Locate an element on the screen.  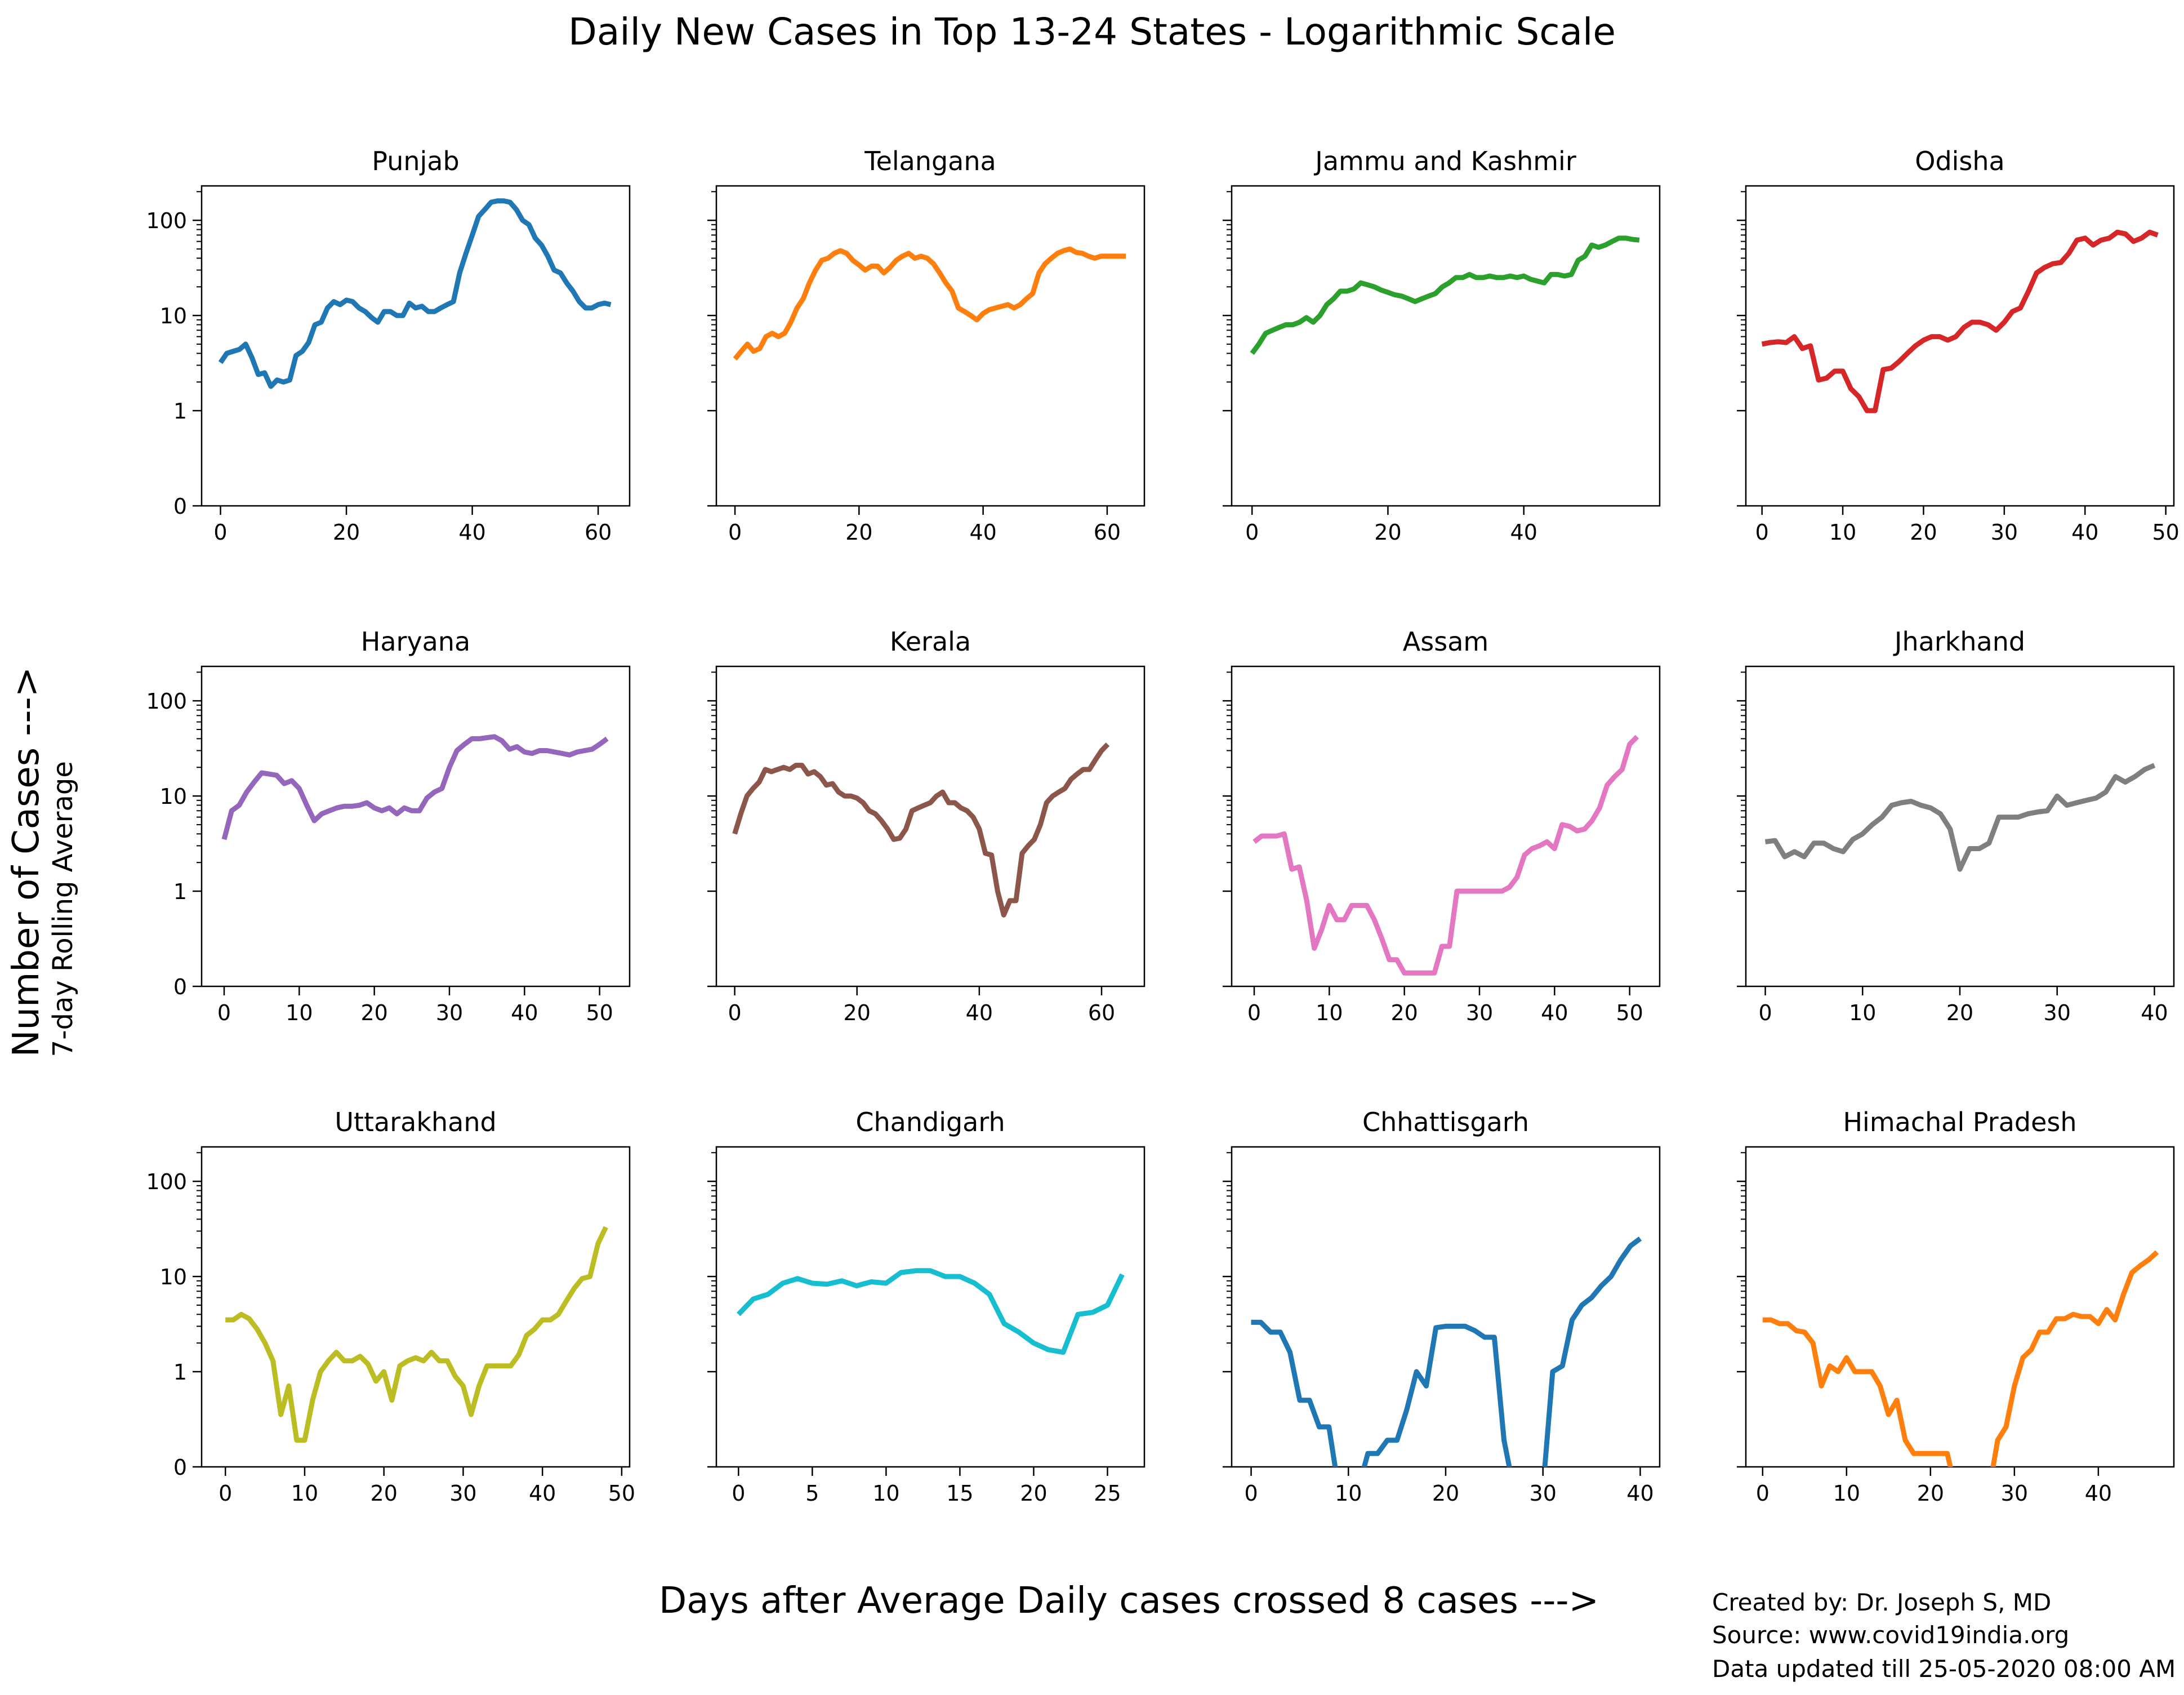
subplot-jharkhand: Jharkhand 0 10 20 30 40 is located at coordinates (1956, 825).